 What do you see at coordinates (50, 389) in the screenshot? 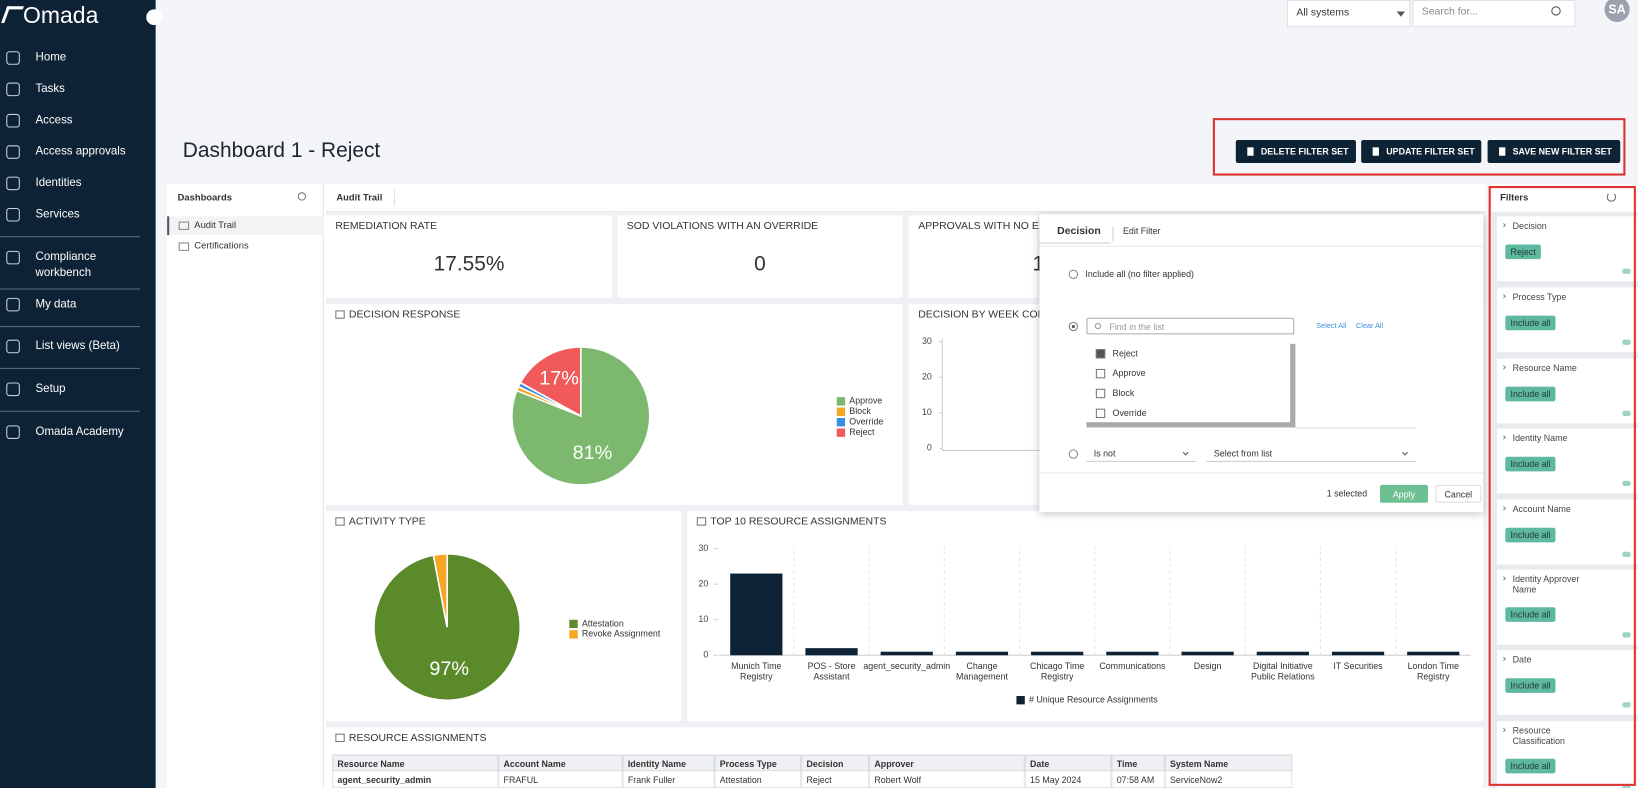
I see `nav-item: Setup` at bounding box center [50, 389].